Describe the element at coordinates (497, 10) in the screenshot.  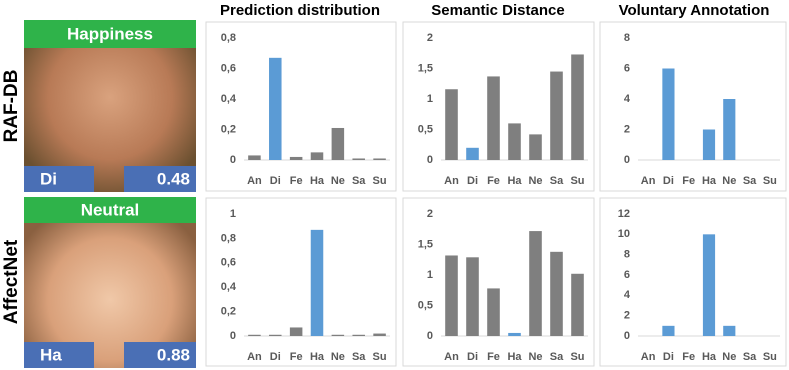
I see `column-title: Semantic Distance` at that location.